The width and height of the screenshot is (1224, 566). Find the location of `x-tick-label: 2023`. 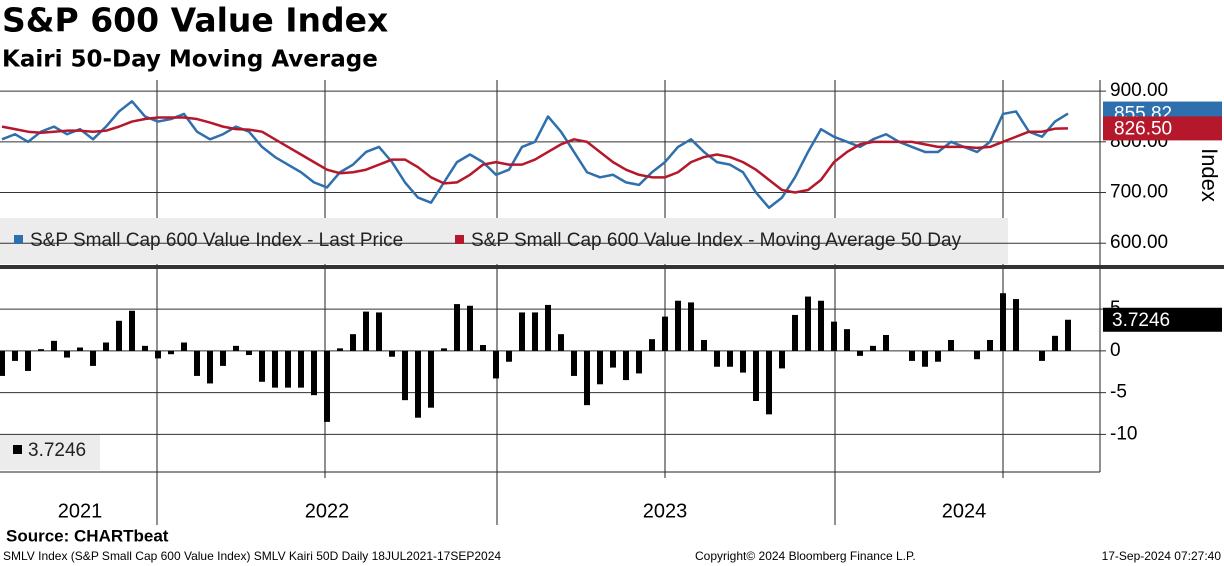

x-tick-label: 2023 is located at coordinates (665, 511).